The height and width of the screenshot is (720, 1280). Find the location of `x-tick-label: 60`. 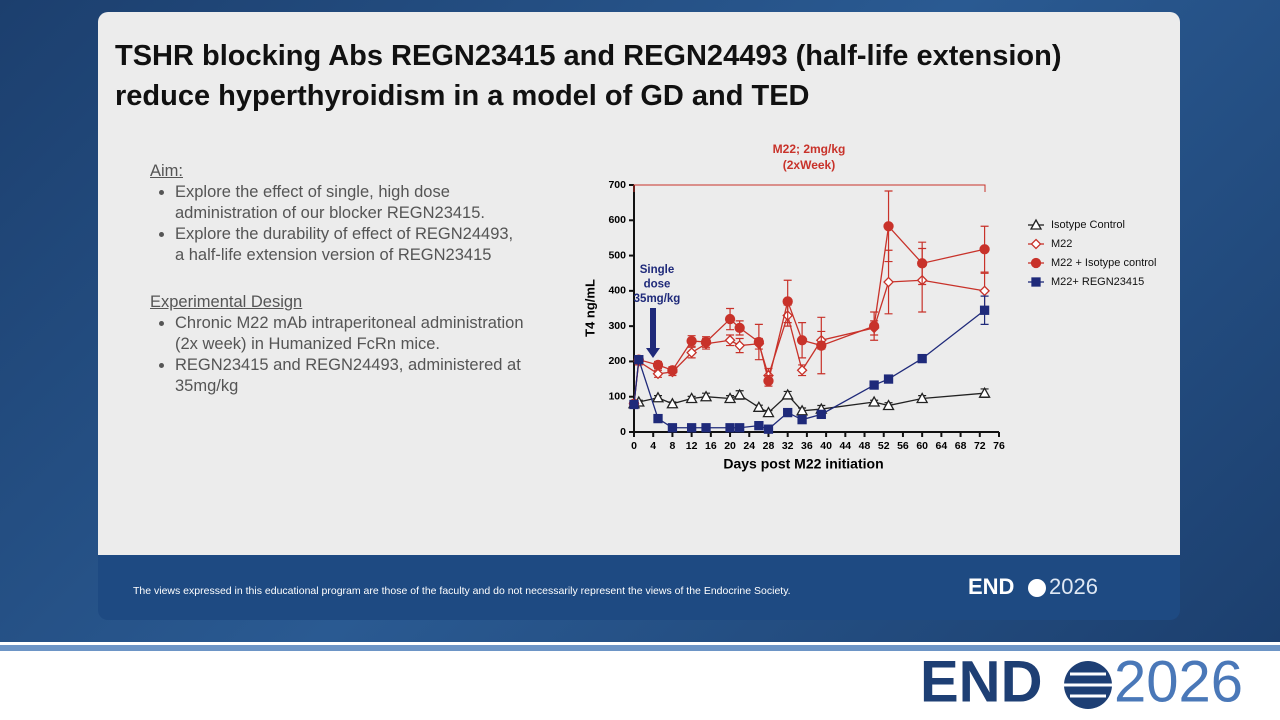

x-tick-label: 60 is located at coordinates (922, 446).